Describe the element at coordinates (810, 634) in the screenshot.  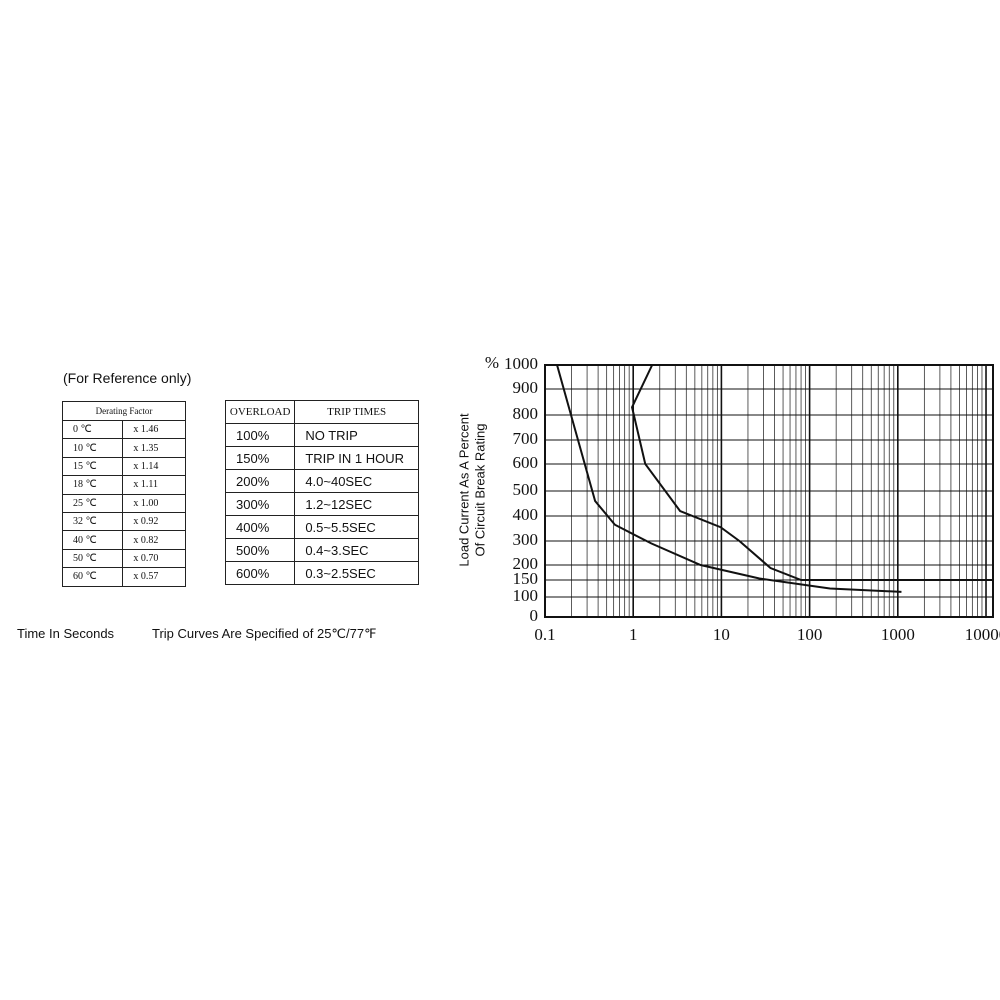
I see `x-tick-label: 100` at that location.